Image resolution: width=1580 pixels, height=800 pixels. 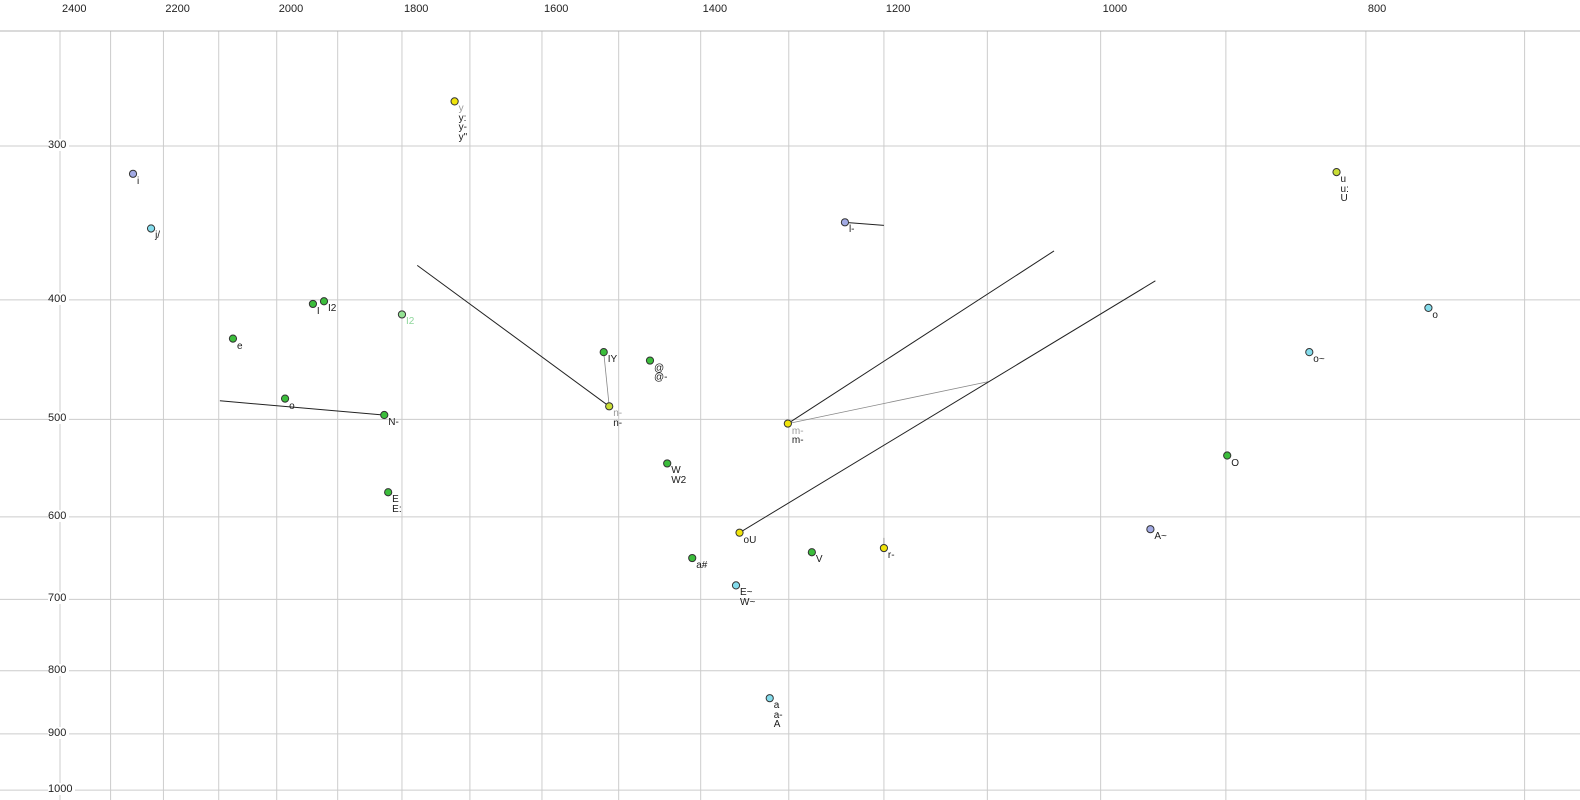 I want to click on x-tick-label: 1200, so click(x=898, y=9).